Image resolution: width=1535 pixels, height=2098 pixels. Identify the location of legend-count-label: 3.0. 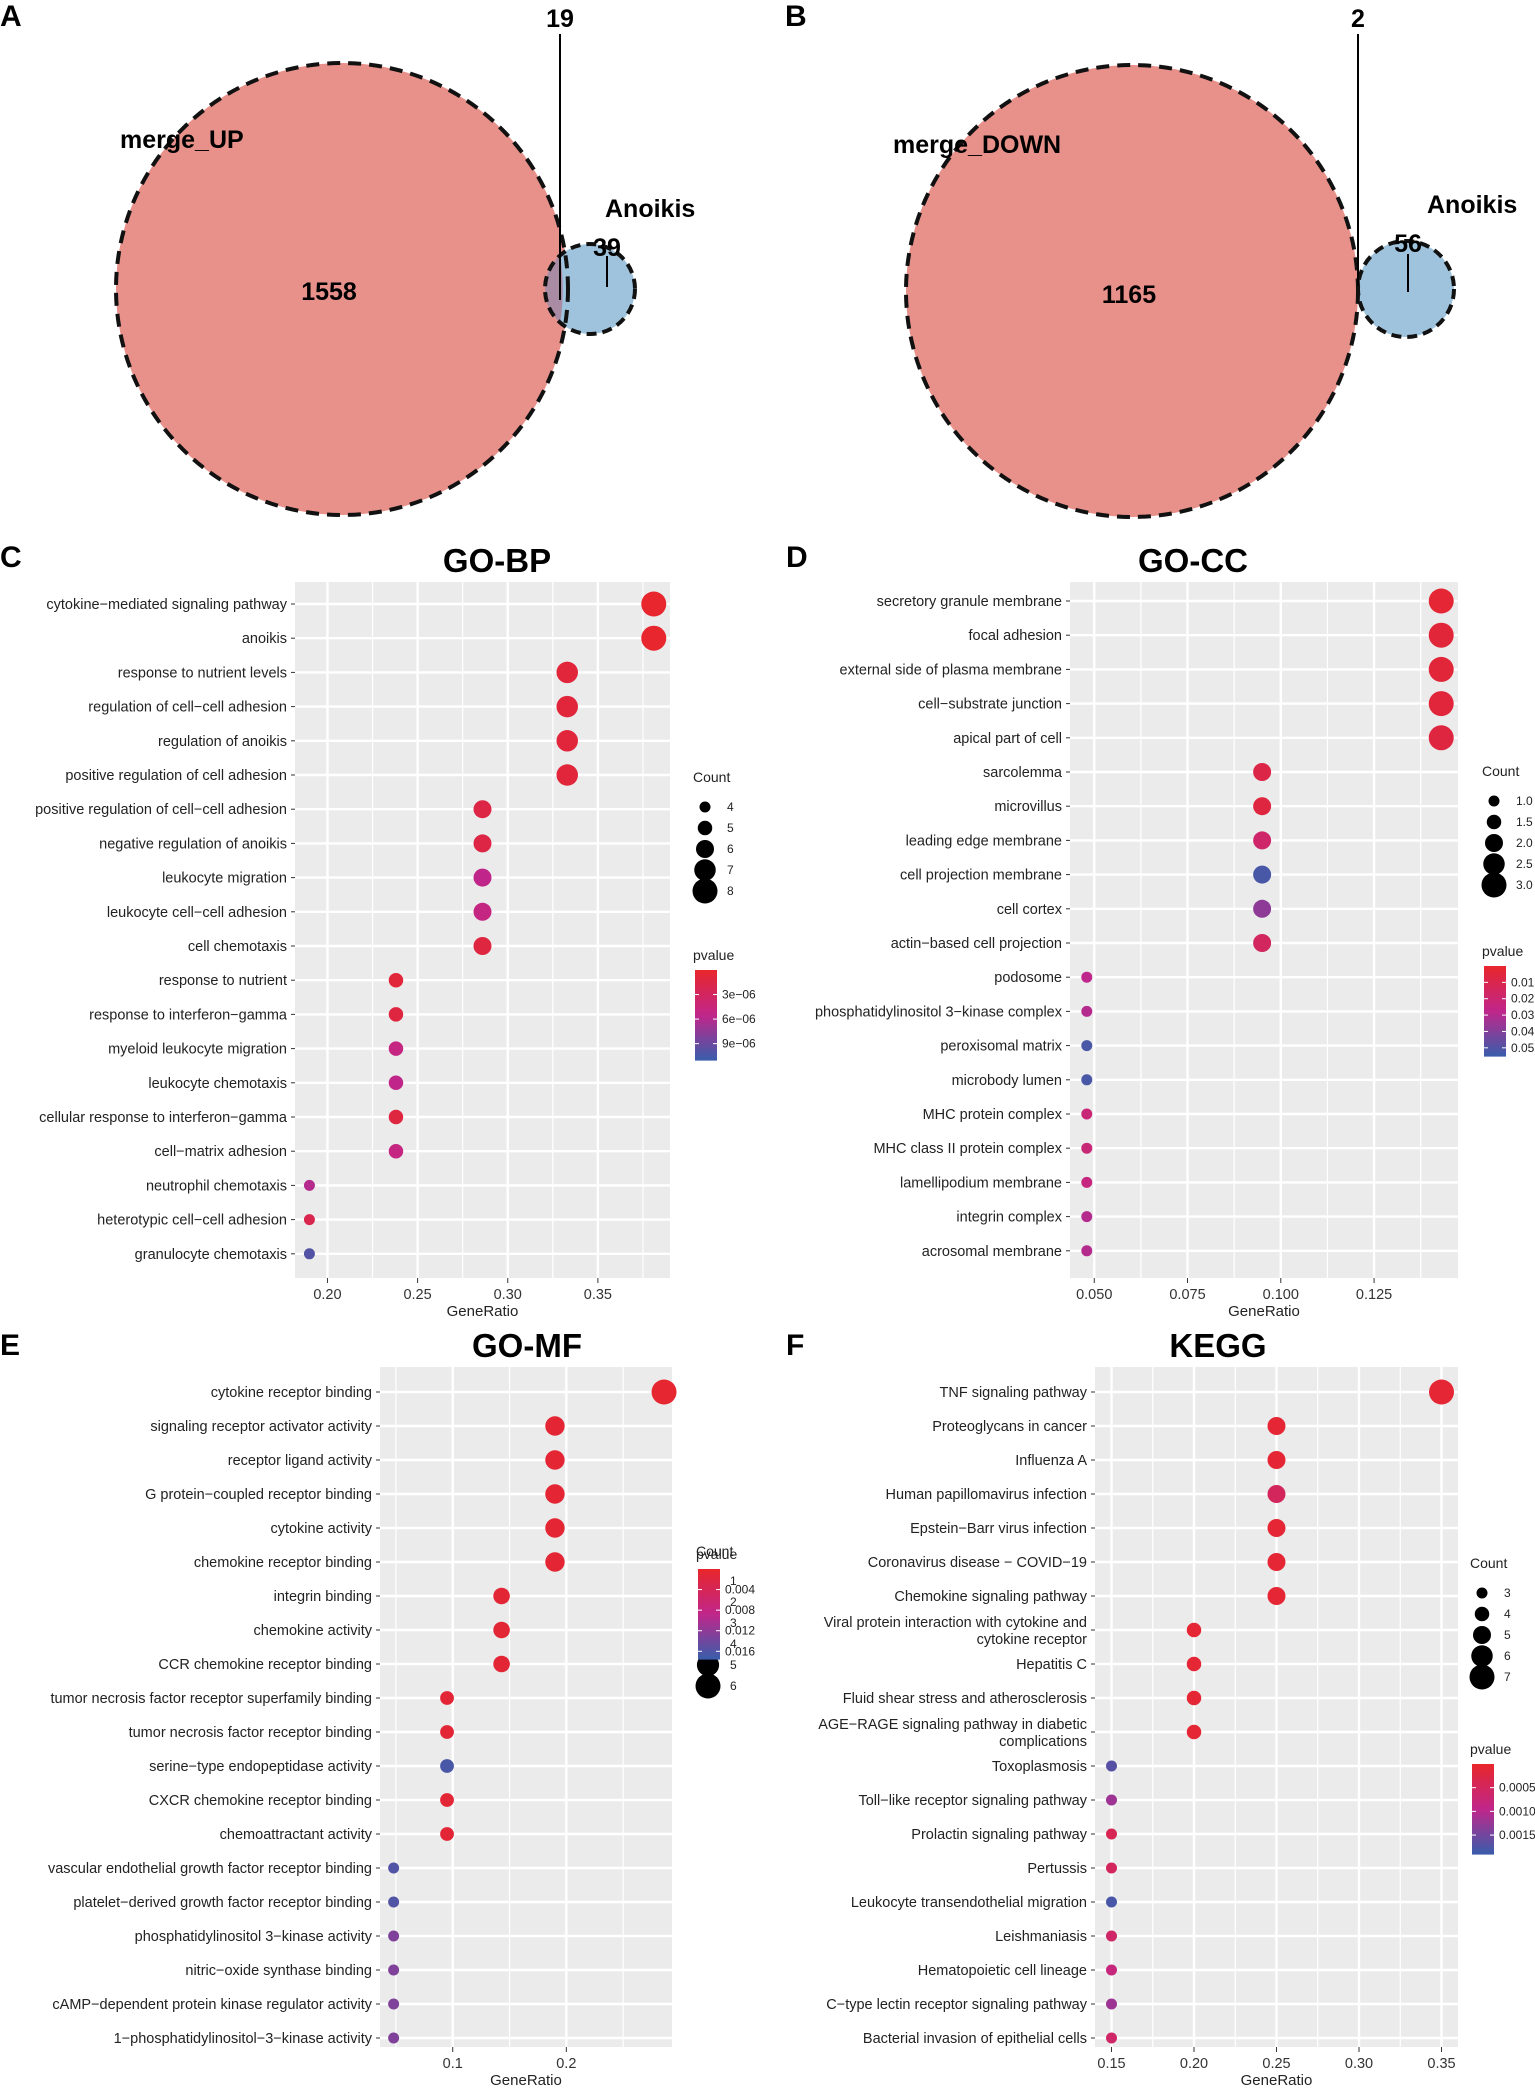
(1524, 885).